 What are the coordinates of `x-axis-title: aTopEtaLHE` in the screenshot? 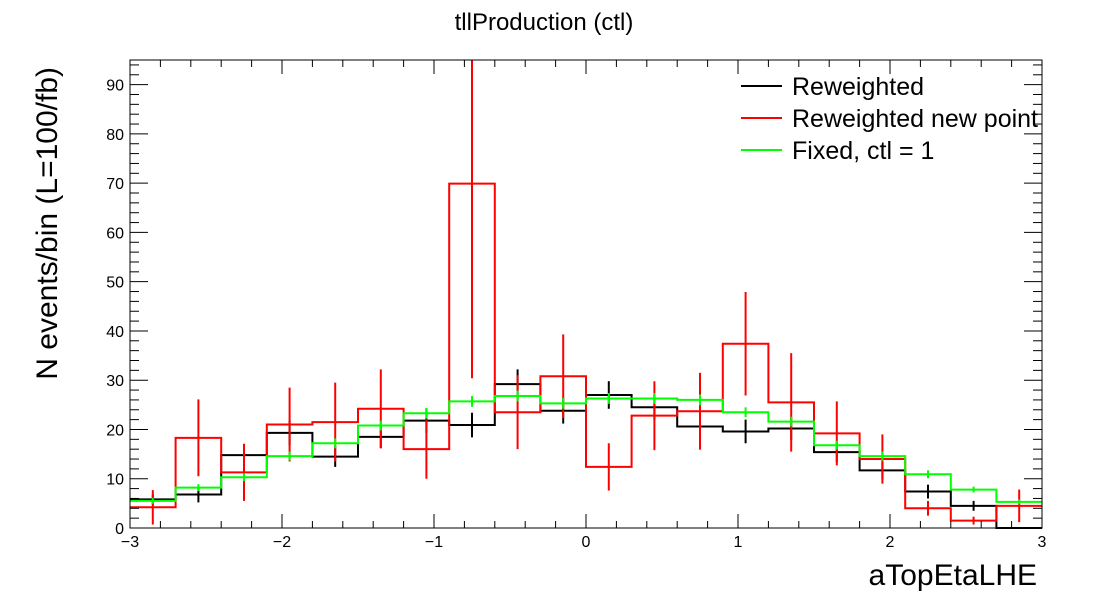 It's located at (953, 575).